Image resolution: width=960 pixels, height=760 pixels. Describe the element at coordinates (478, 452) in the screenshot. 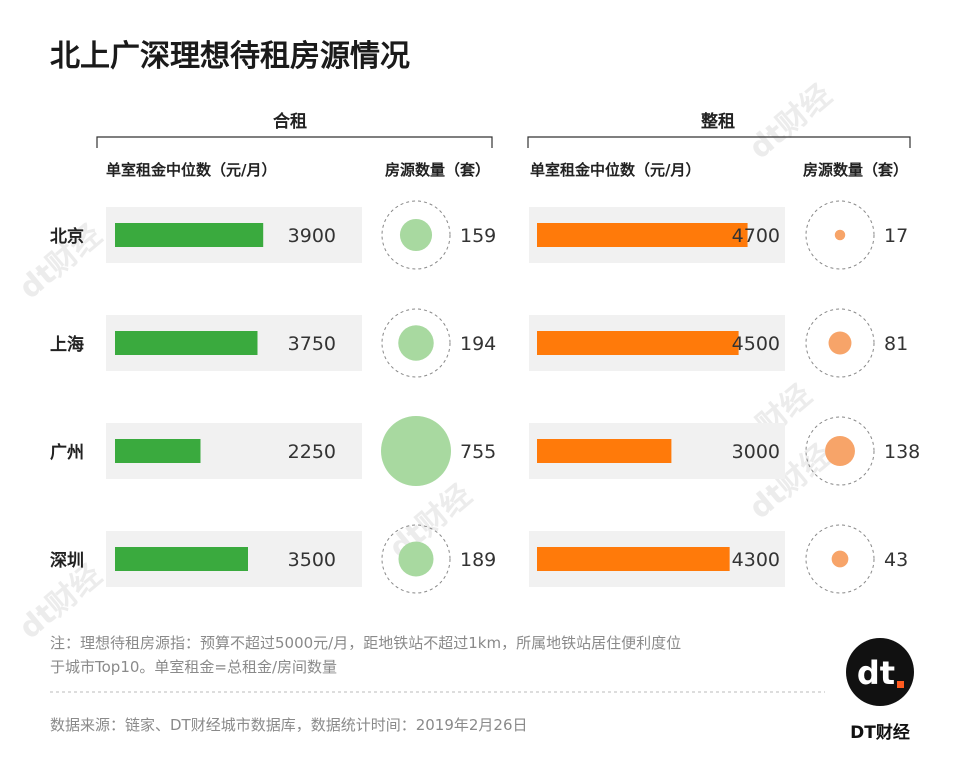

I see `count-value-label: 755` at that location.